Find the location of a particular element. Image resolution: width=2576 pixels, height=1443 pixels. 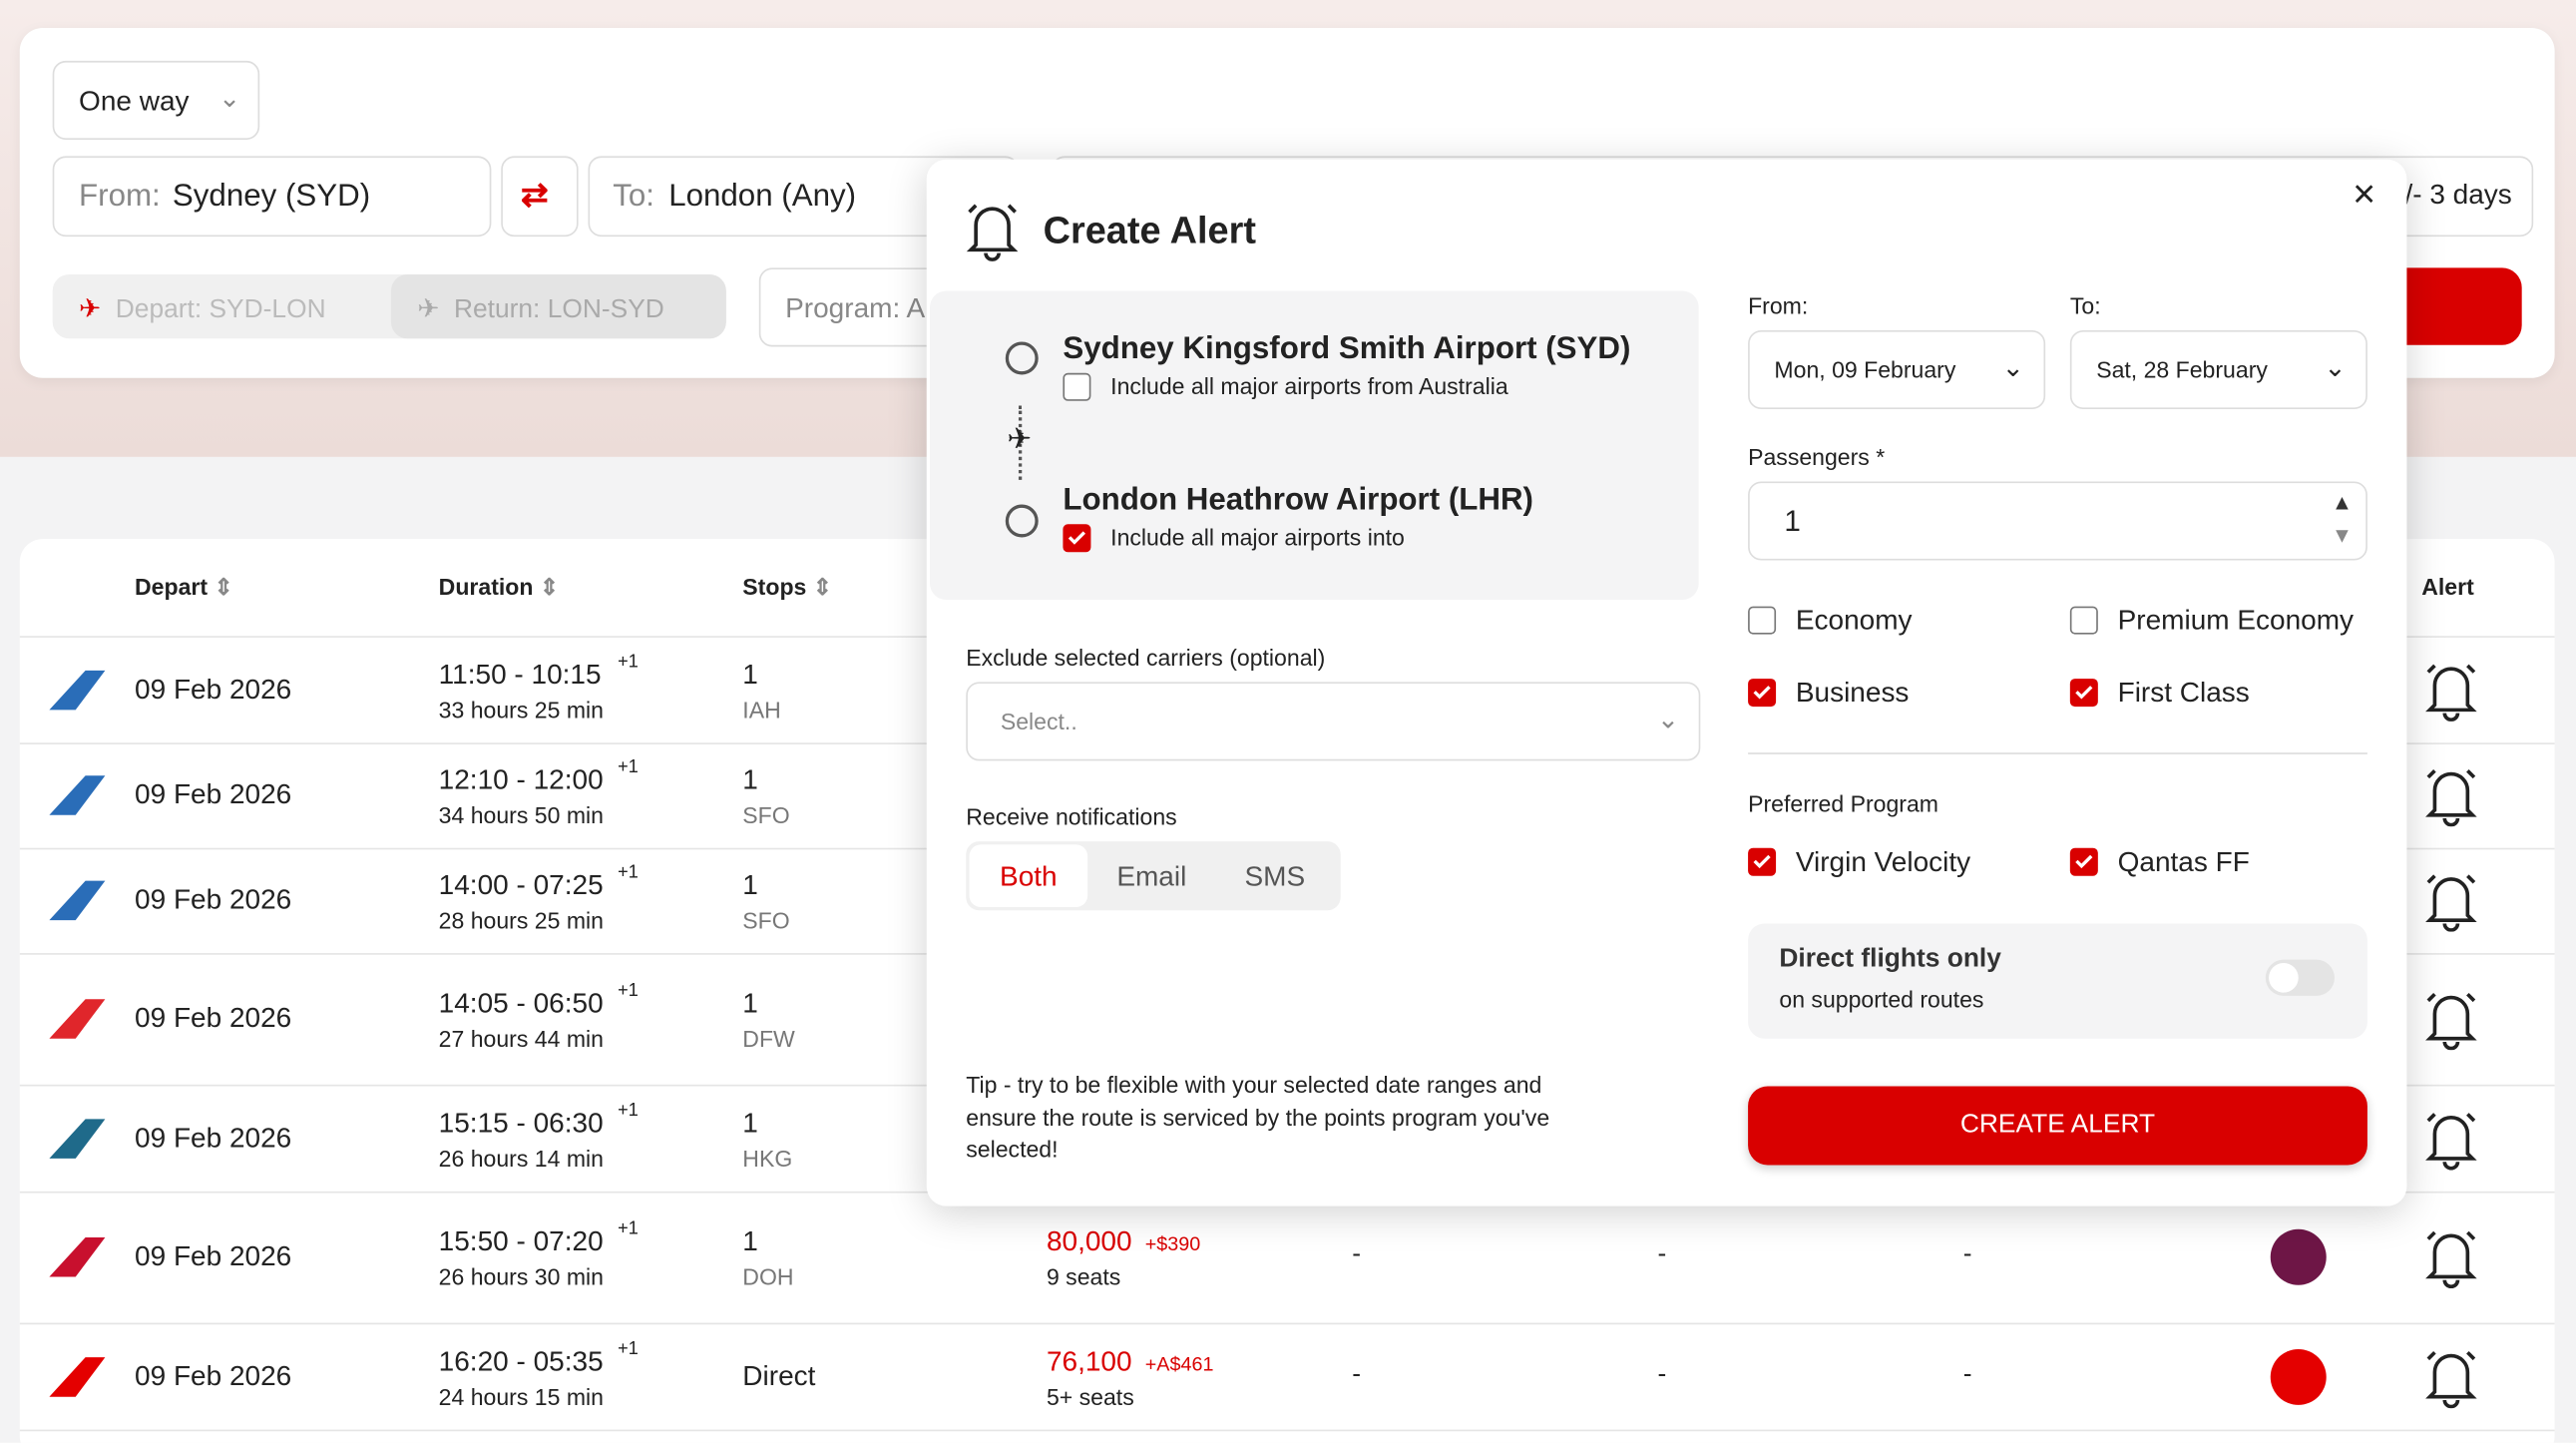

duration: 26 hours 14 min is located at coordinates (521, 1158).